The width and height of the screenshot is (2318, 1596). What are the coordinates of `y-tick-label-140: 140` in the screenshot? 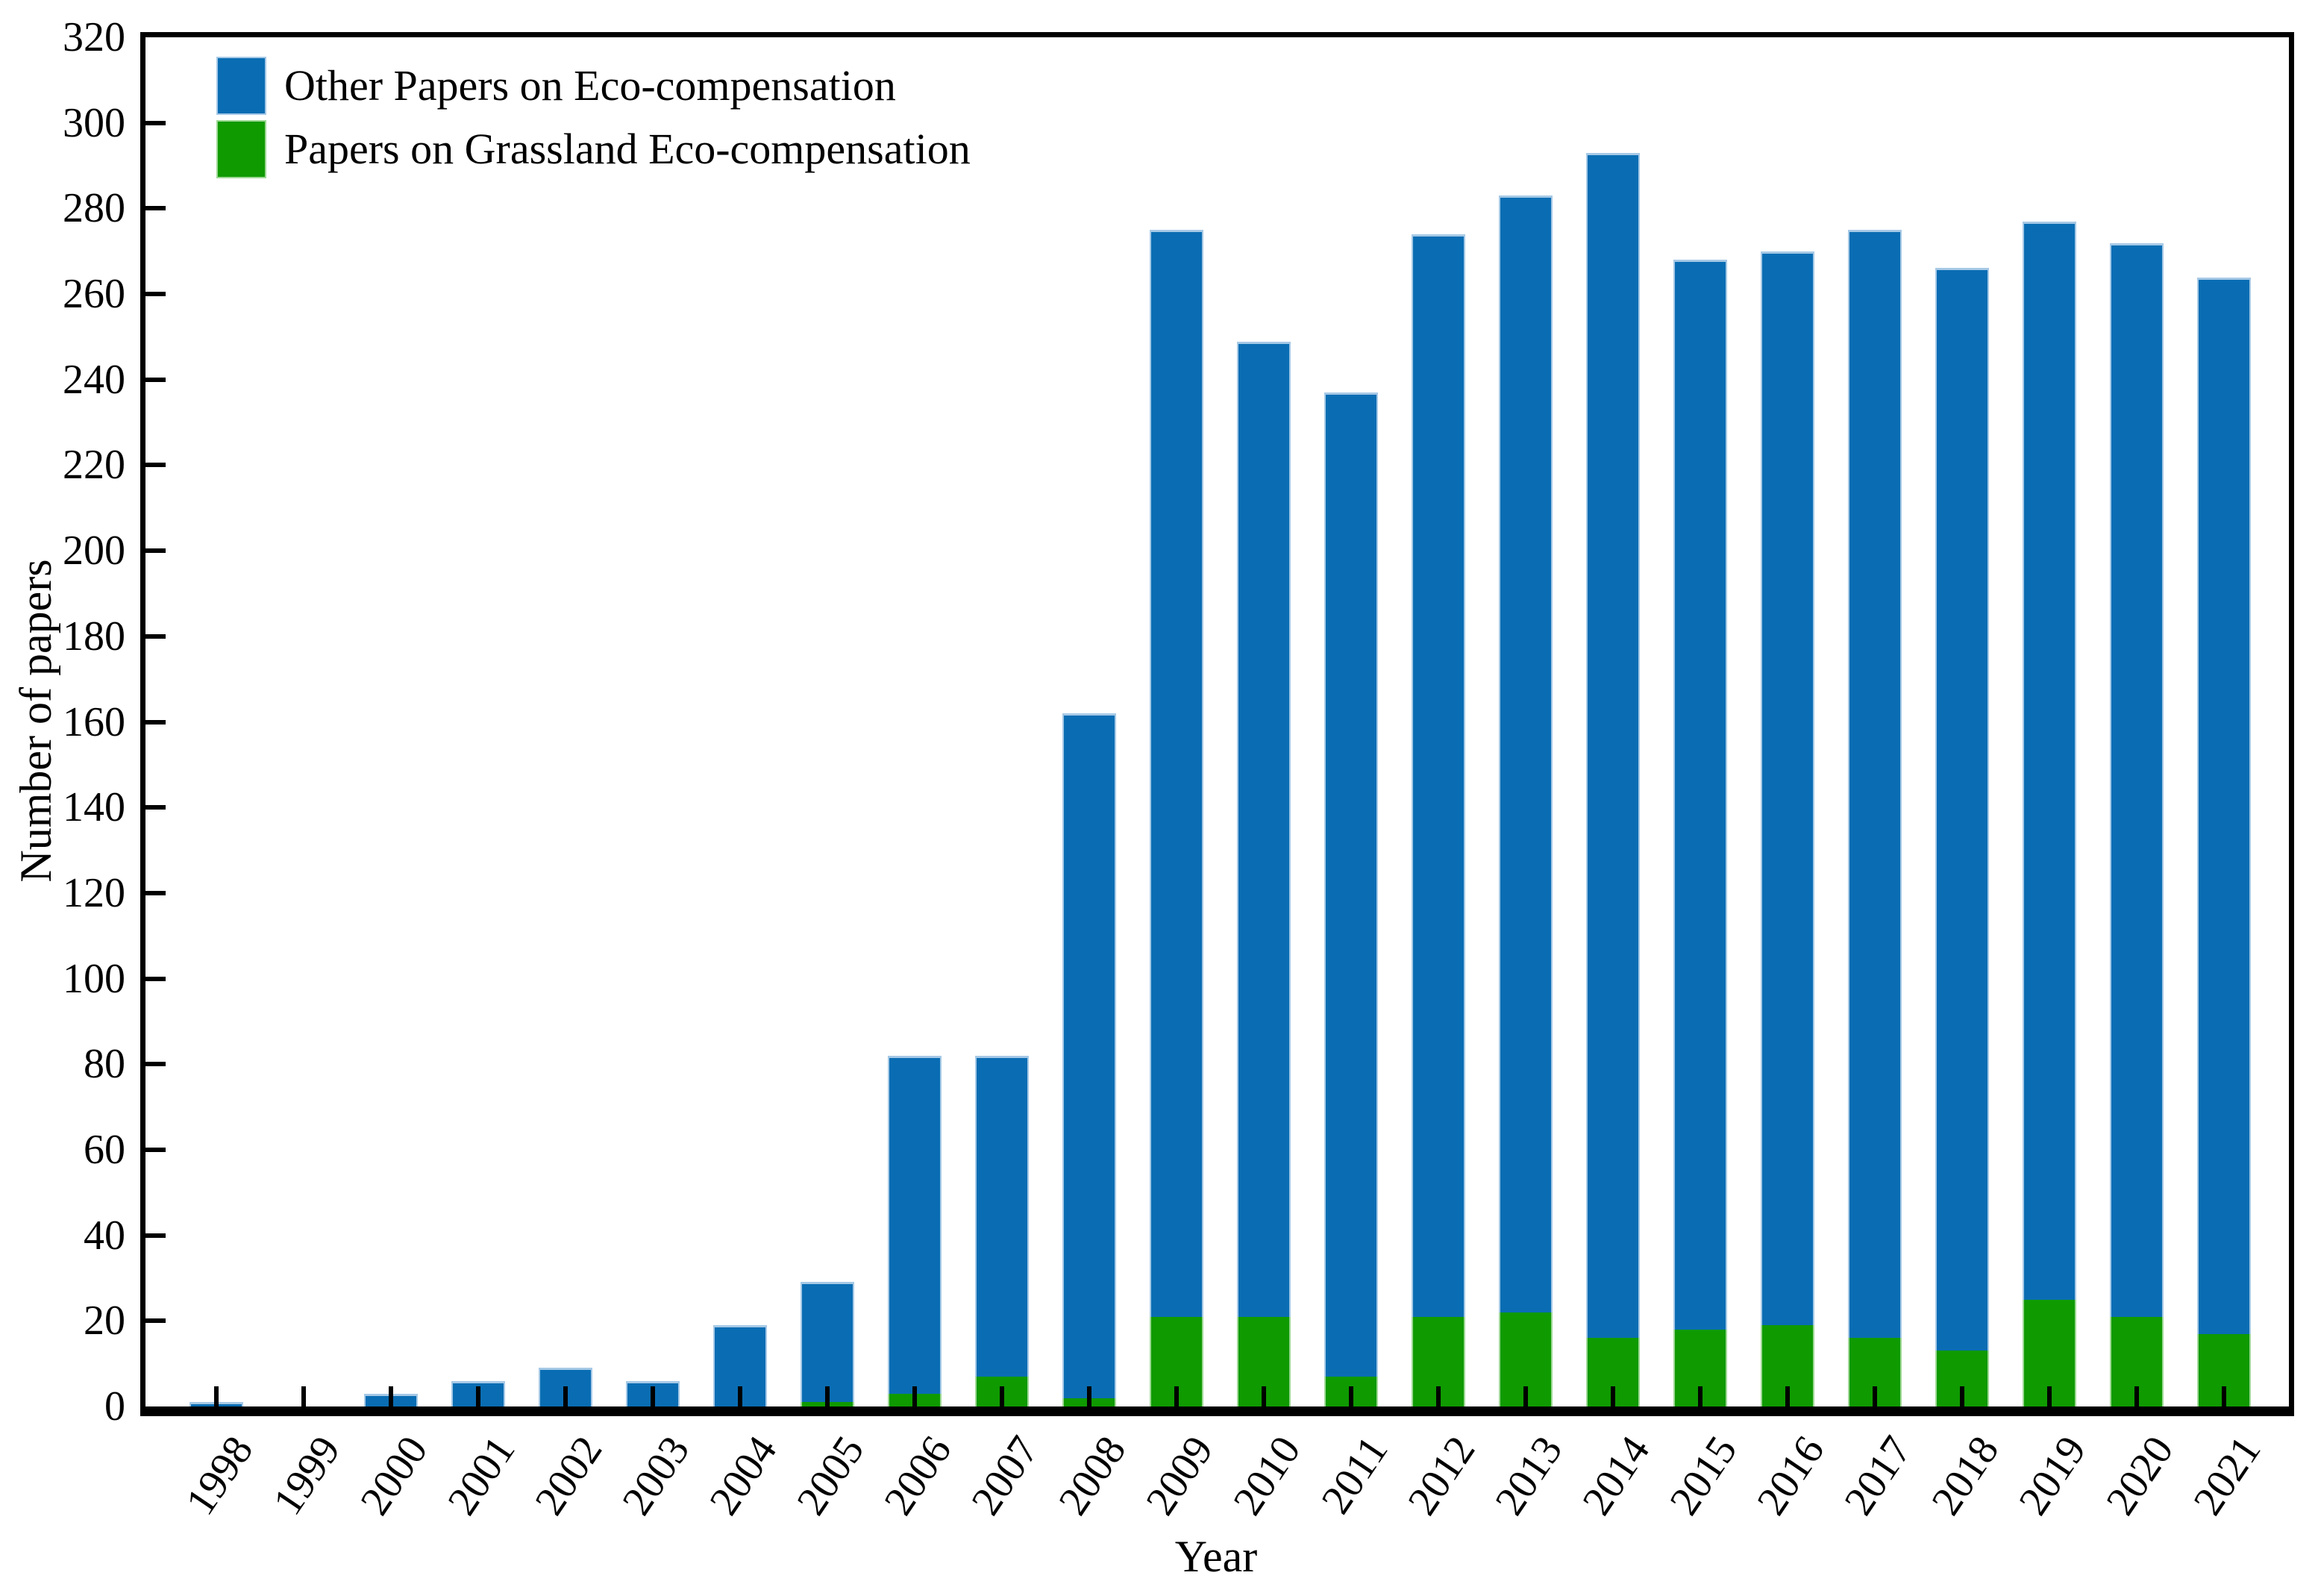 It's located at (94, 807).